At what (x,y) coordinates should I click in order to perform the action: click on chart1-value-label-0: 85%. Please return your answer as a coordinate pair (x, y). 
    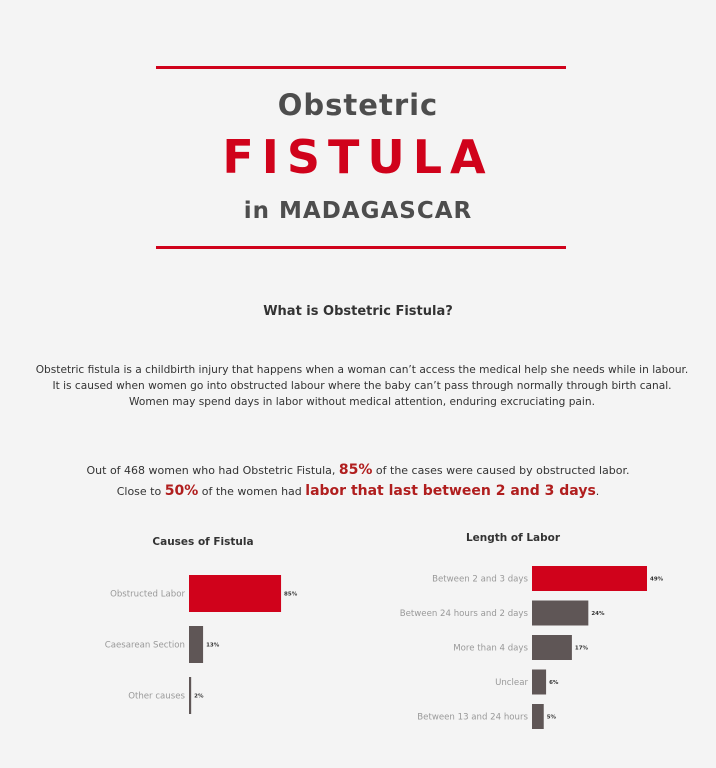
    Looking at the image, I should click on (291, 595).